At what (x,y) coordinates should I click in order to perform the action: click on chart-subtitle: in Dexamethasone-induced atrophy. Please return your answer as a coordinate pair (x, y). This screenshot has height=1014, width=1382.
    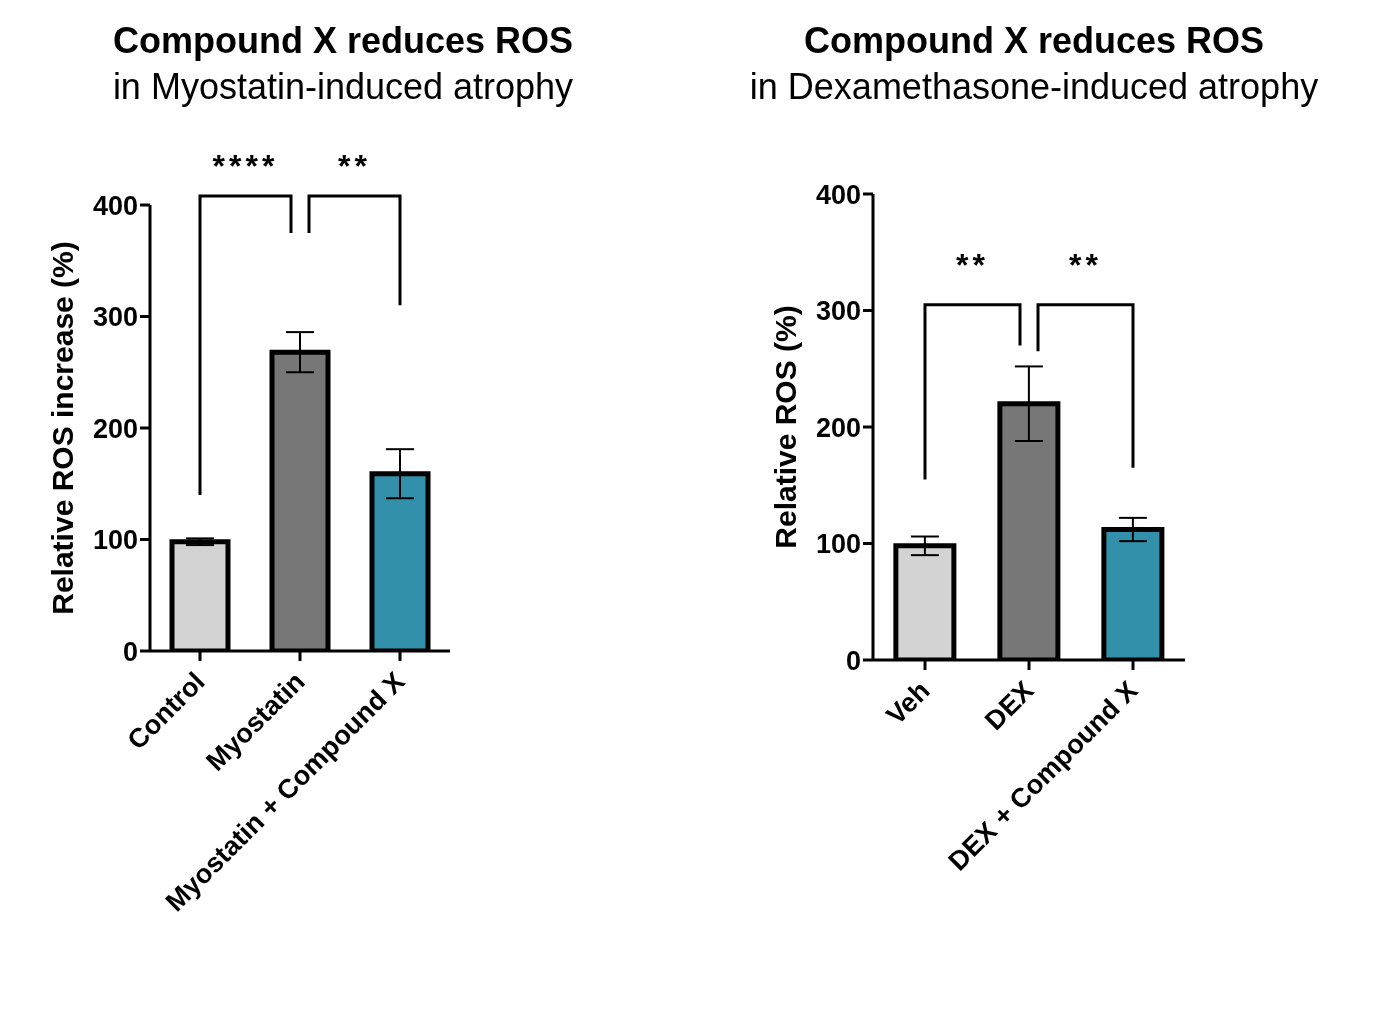
    Looking at the image, I should click on (1034, 87).